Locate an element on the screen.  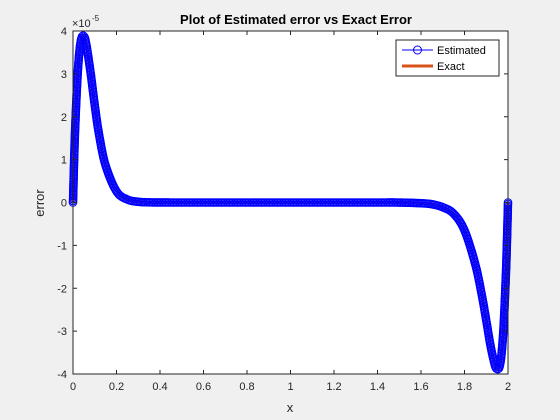
x-tick-label: 0.2 is located at coordinates (116, 387).